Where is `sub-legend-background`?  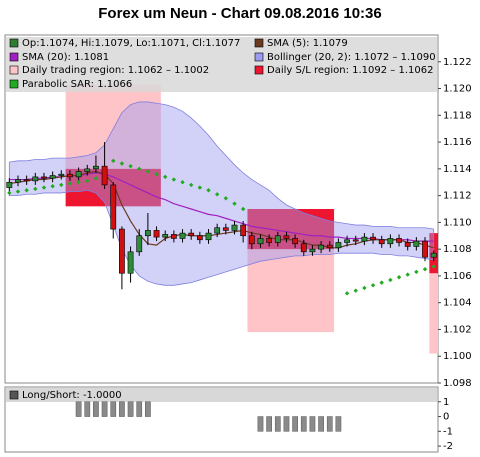 sub-legend-background is located at coordinates (221, 395).